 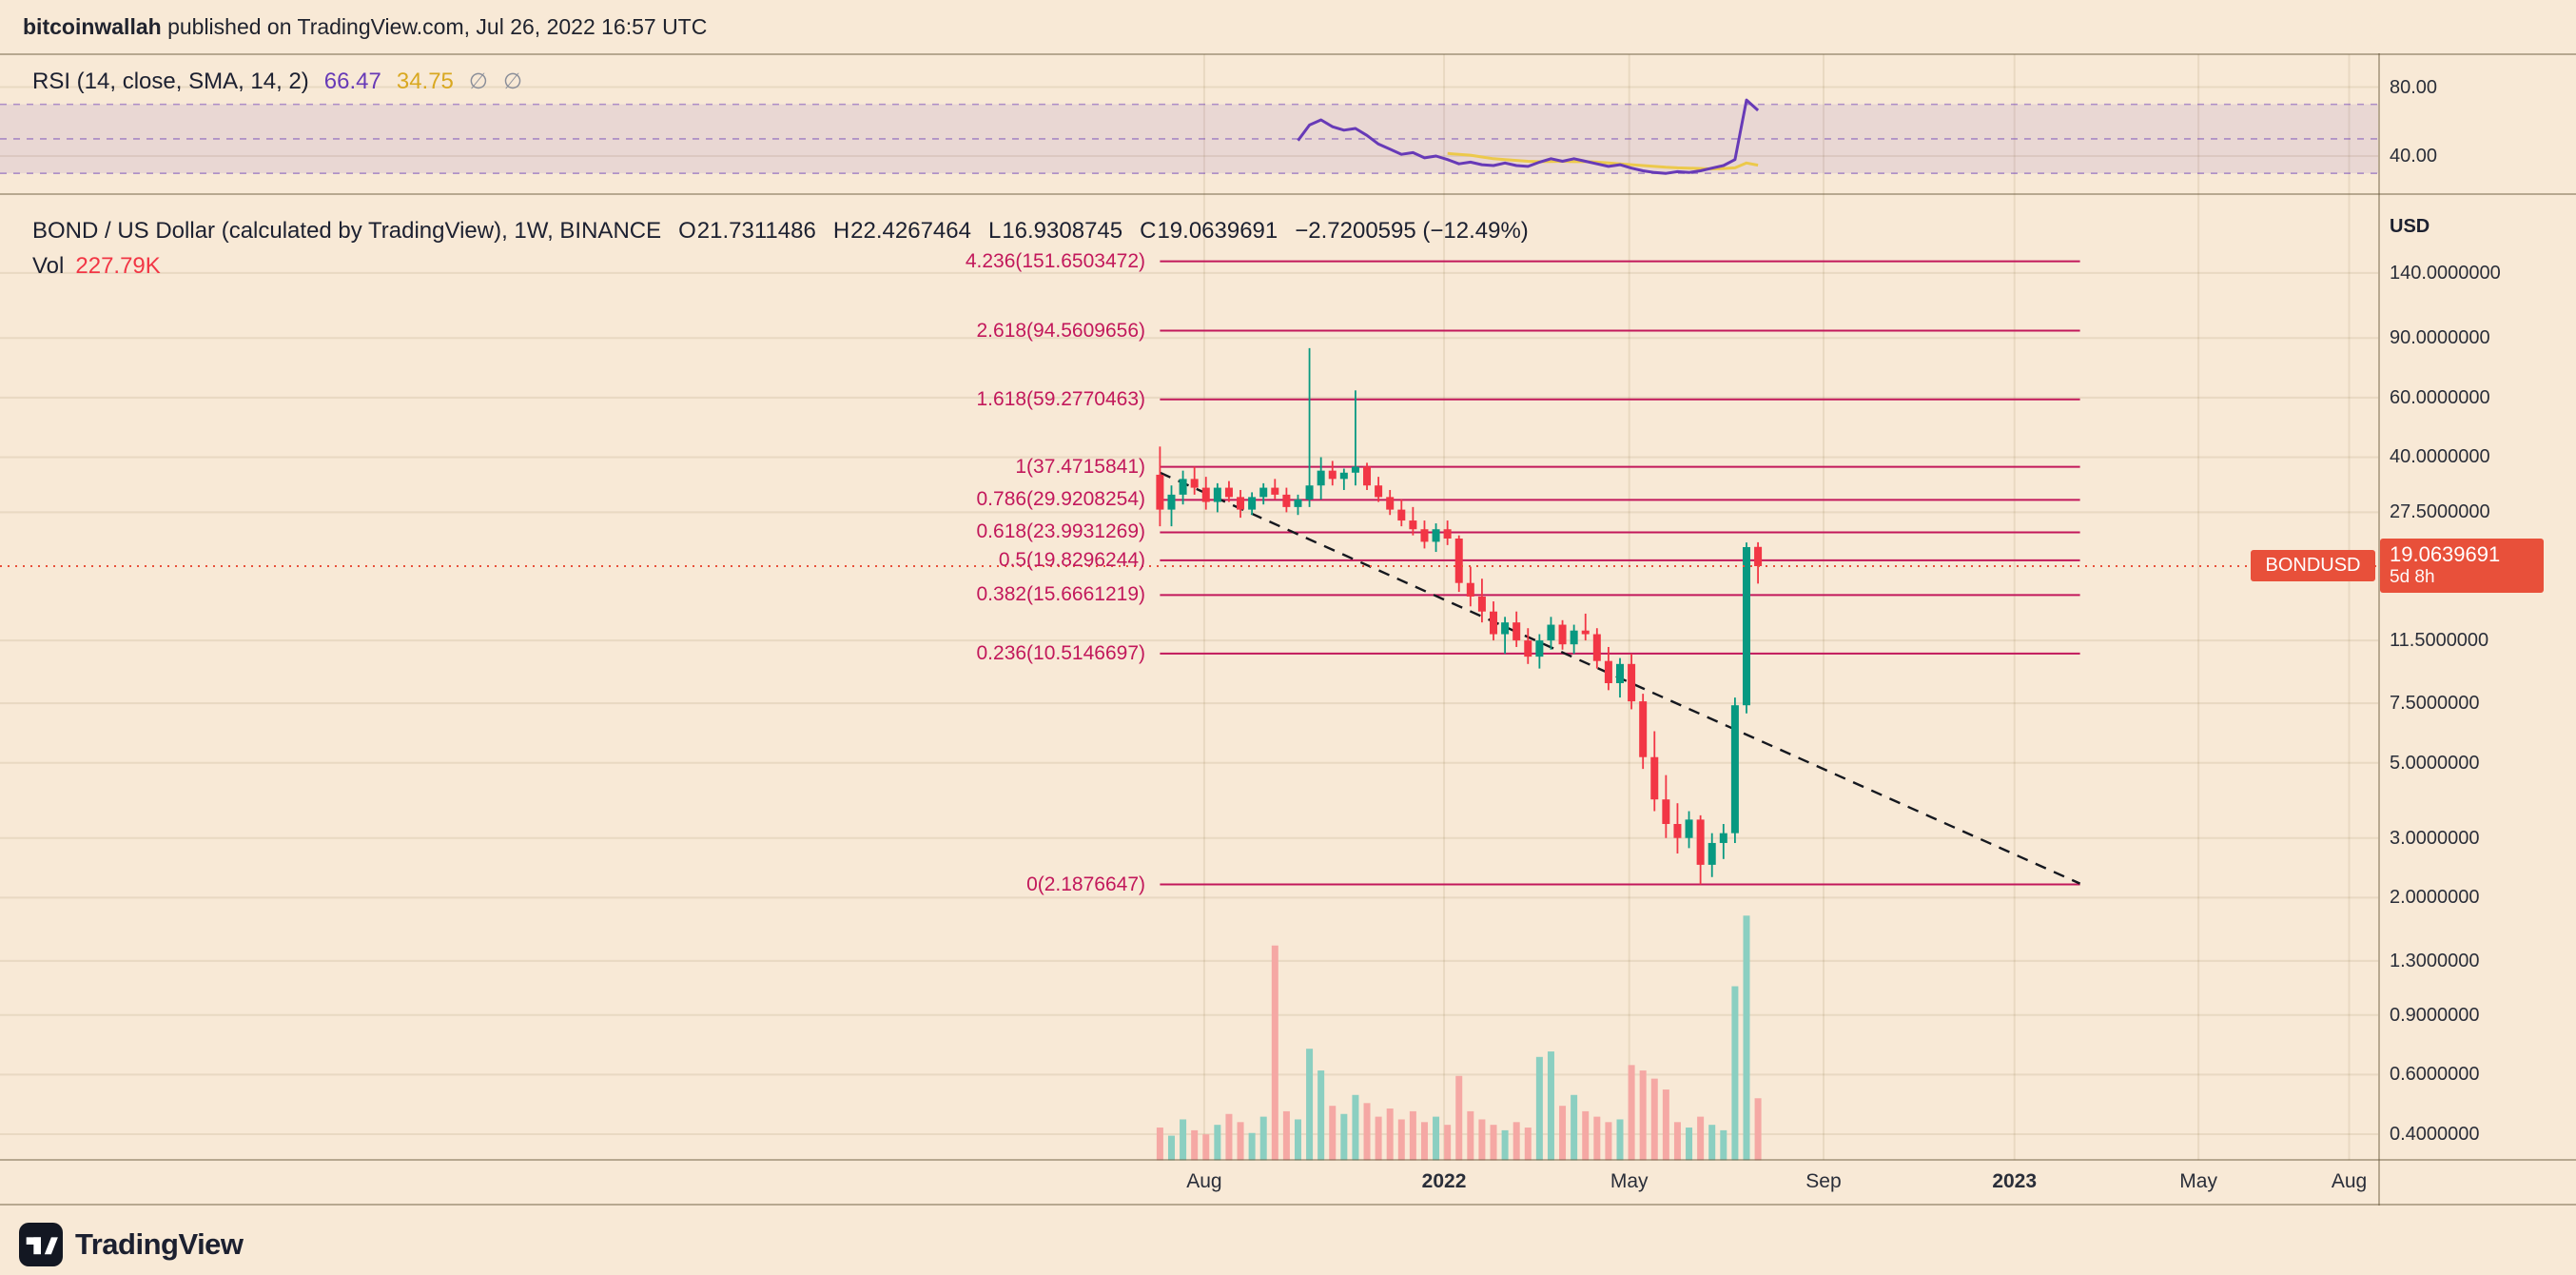 I want to click on current-price-value: 19.0639691, so click(x=2445, y=553).